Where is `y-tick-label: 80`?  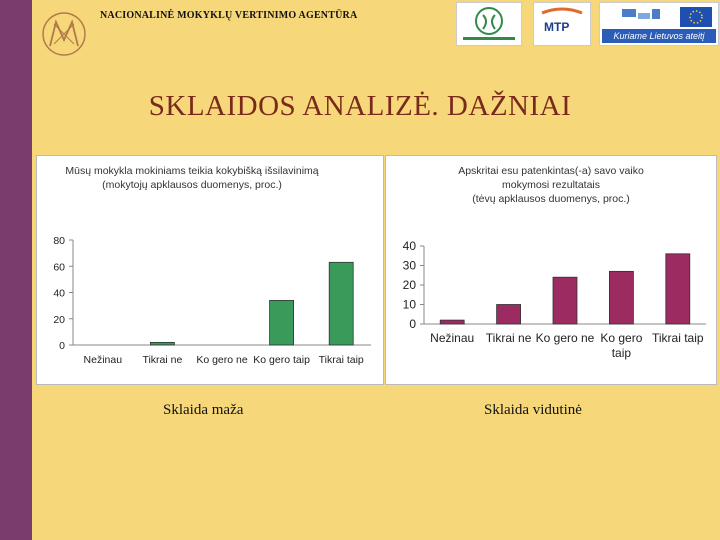 y-tick-label: 80 is located at coordinates (59, 241).